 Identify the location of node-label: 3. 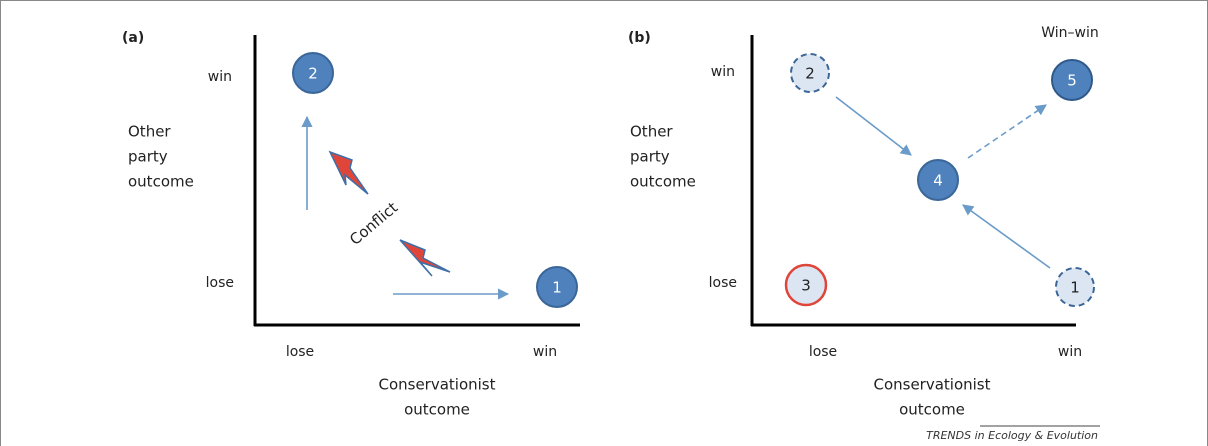
(806, 286).